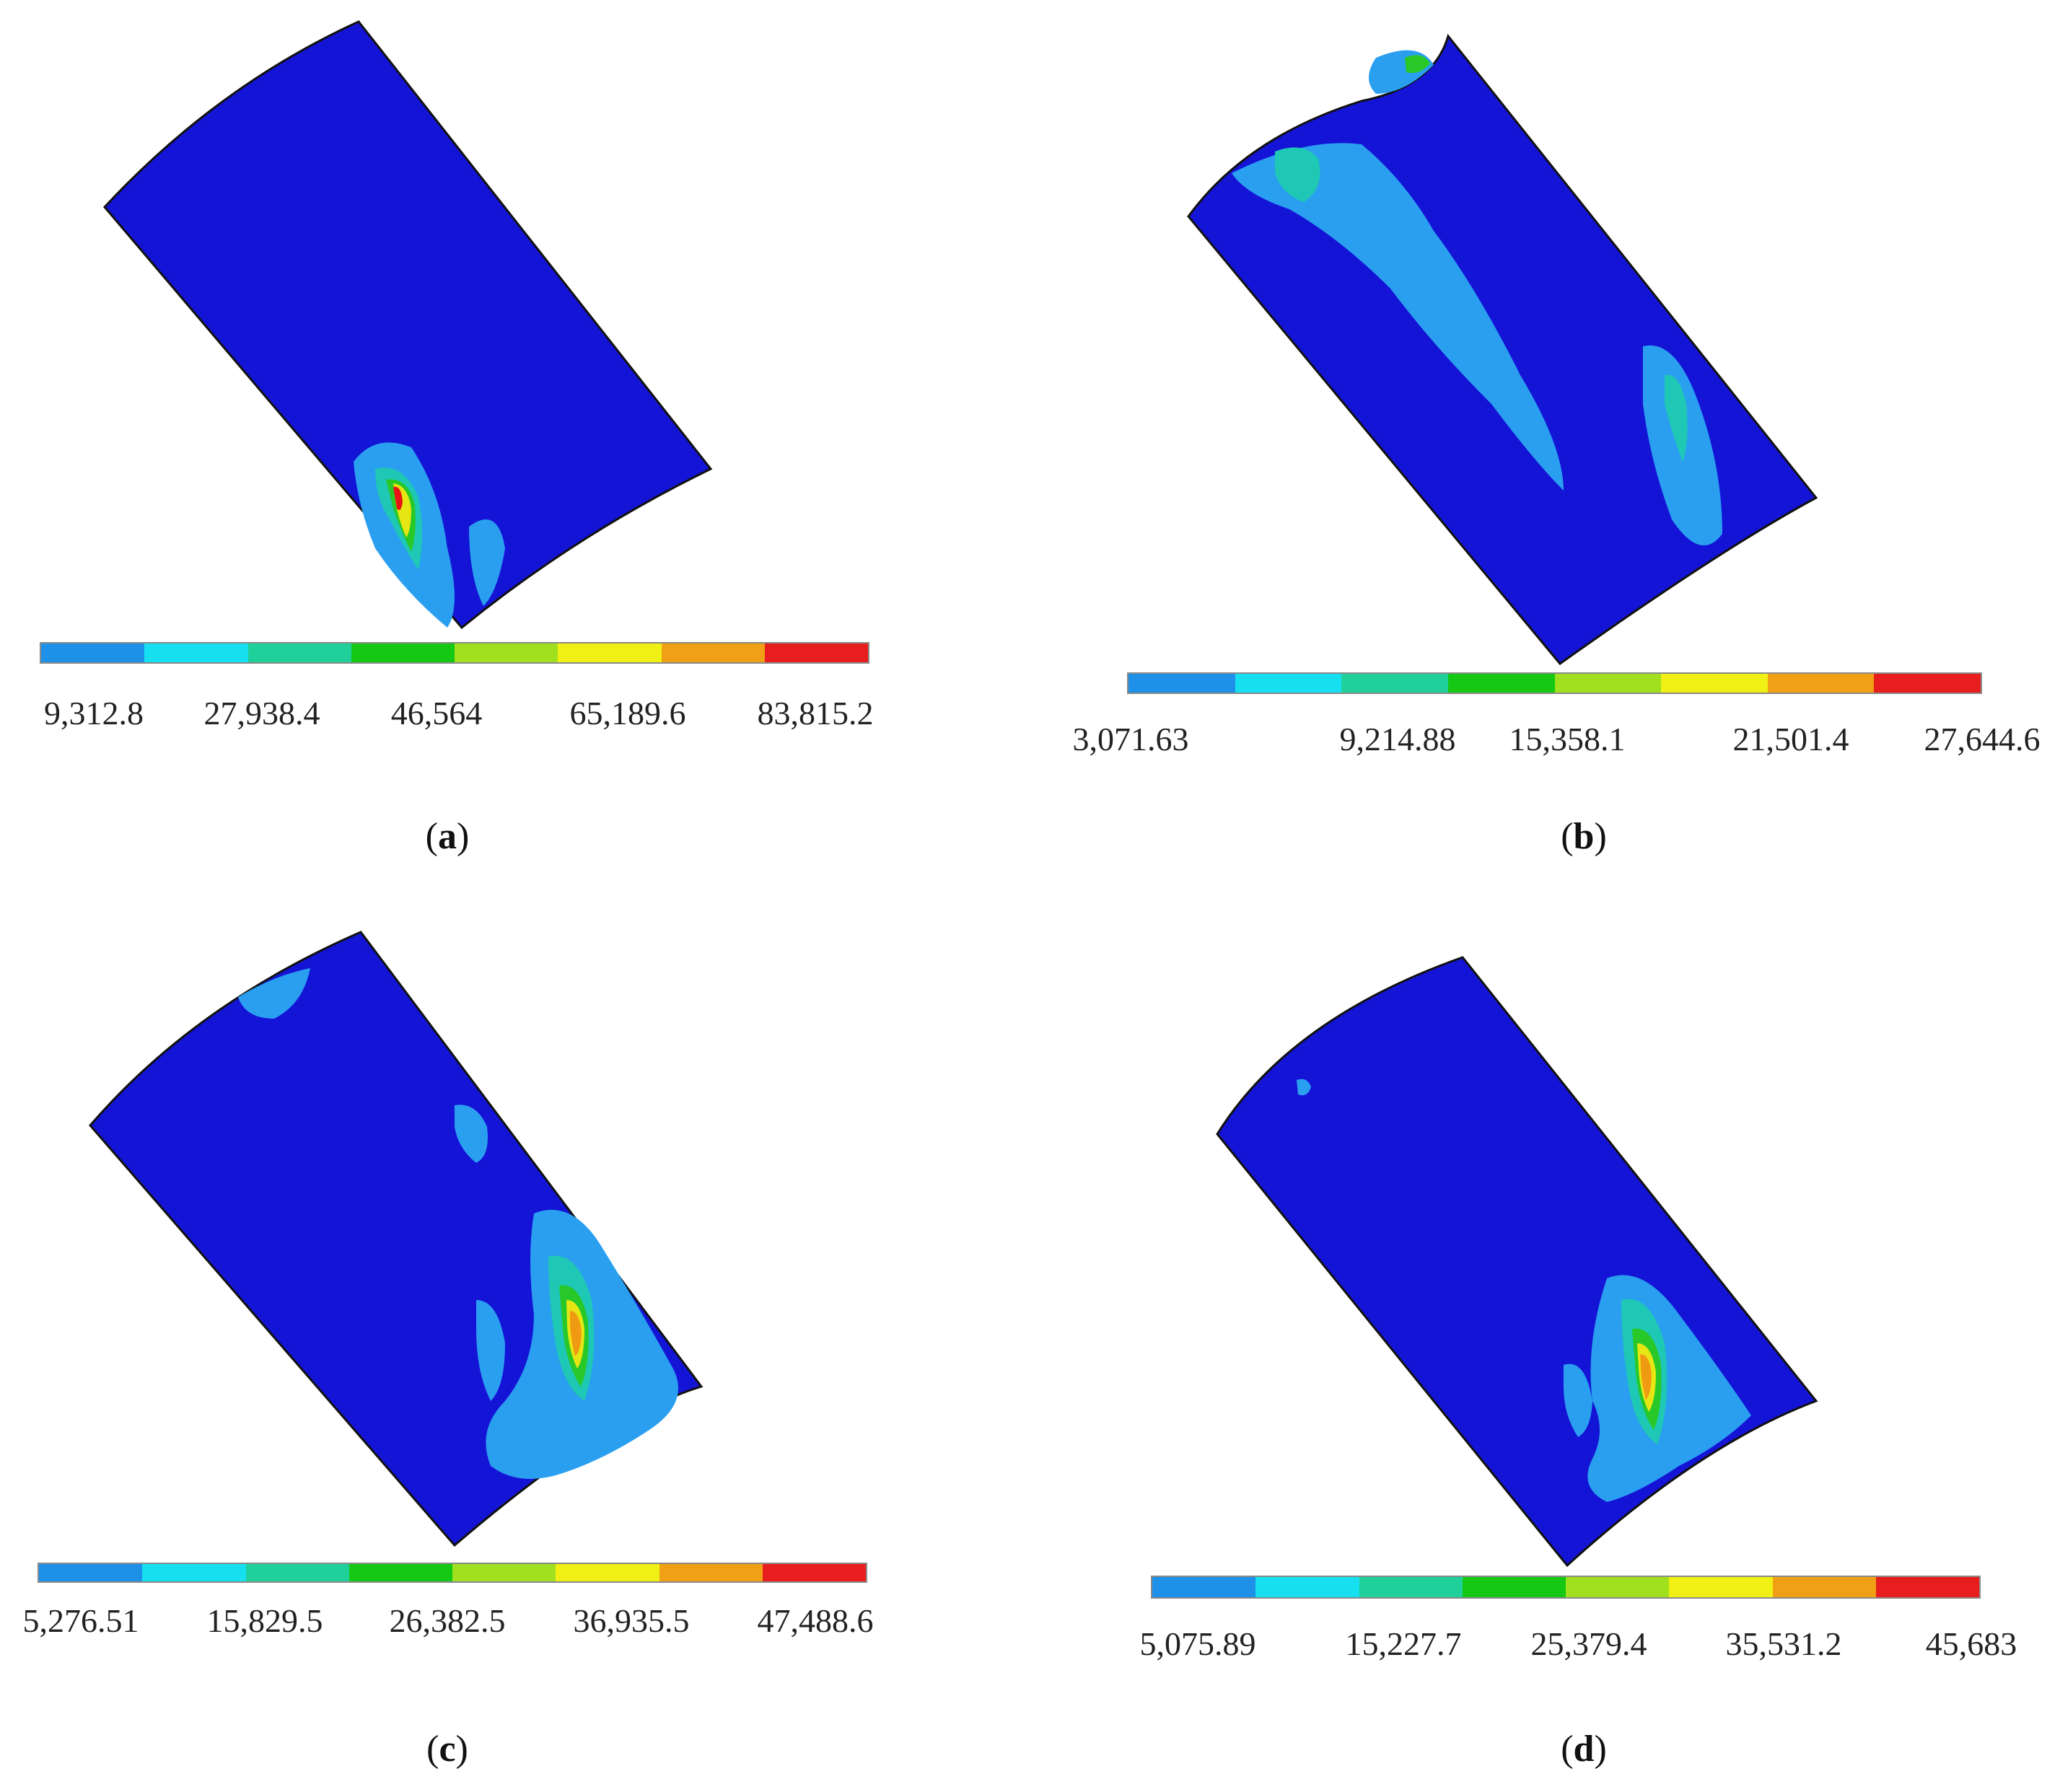  Describe the element at coordinates (1567, 739) in the screenshot. I see `legend-tick-label: 15,358.1` at that location.